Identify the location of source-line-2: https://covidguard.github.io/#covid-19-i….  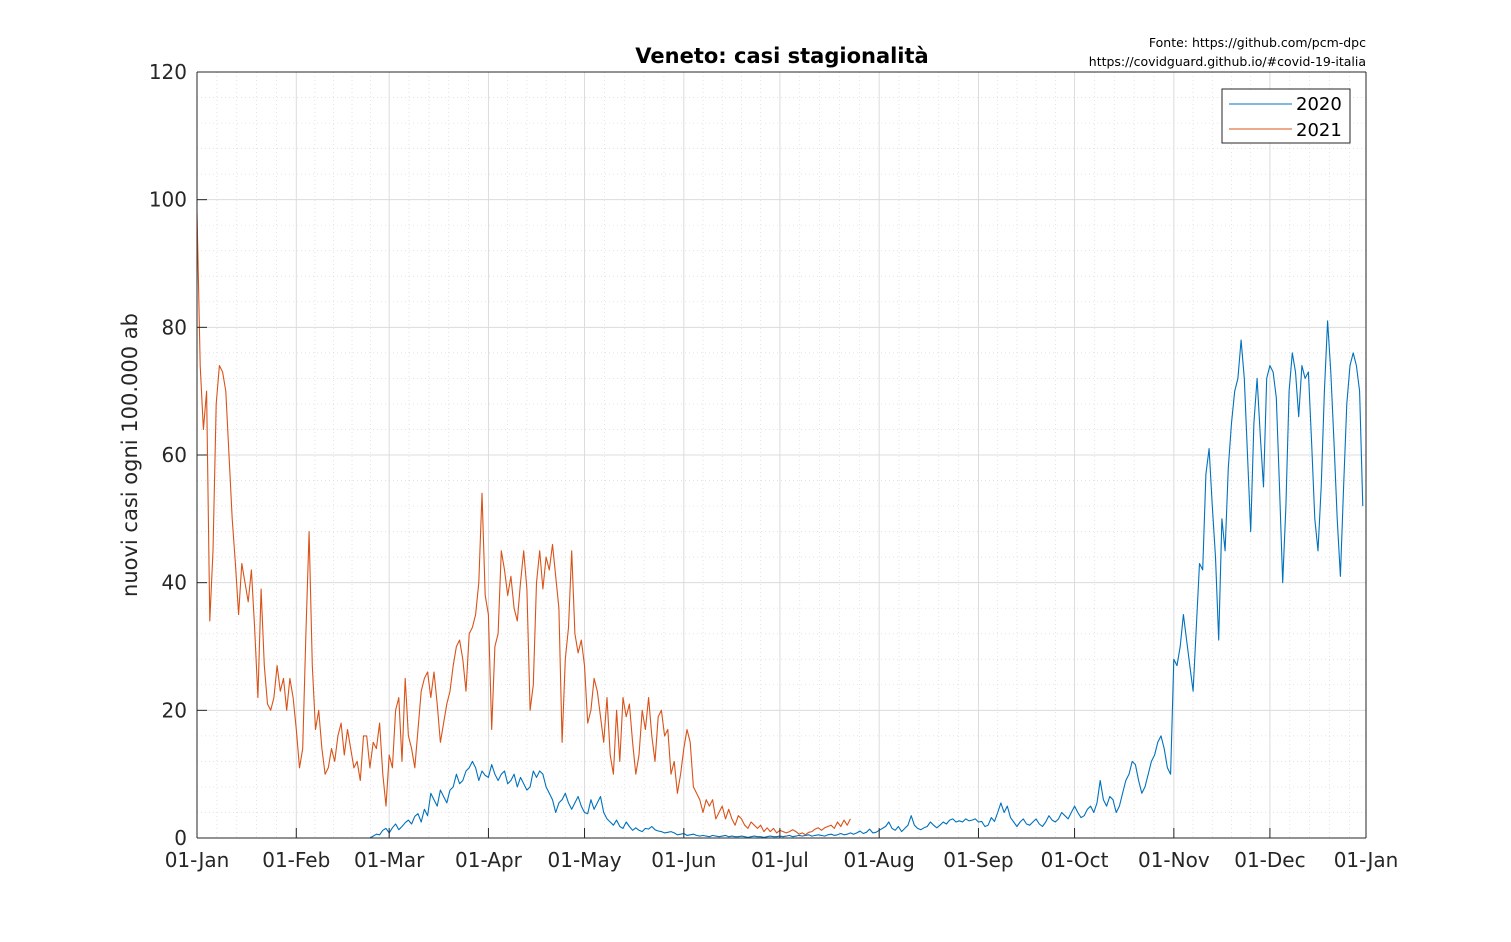
(1227, 61).